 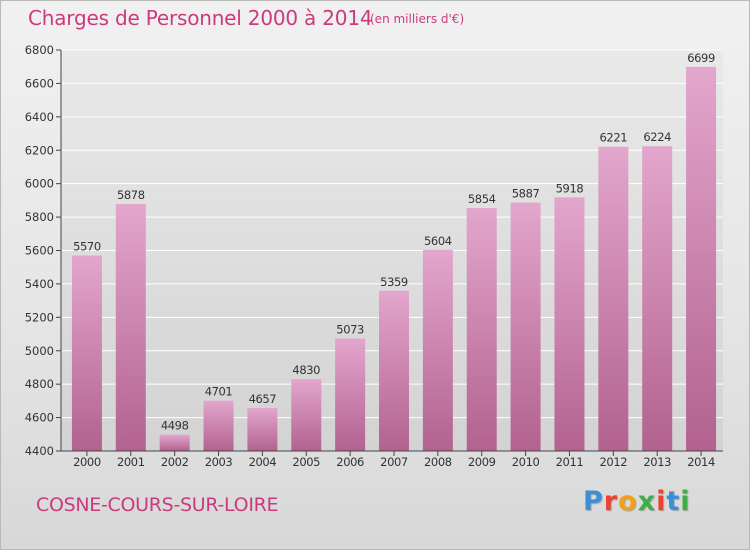 What do you see at coordinates (701, 58) in the screenshot?
I see `data-label: 6699` at bounding box center [701, 58].